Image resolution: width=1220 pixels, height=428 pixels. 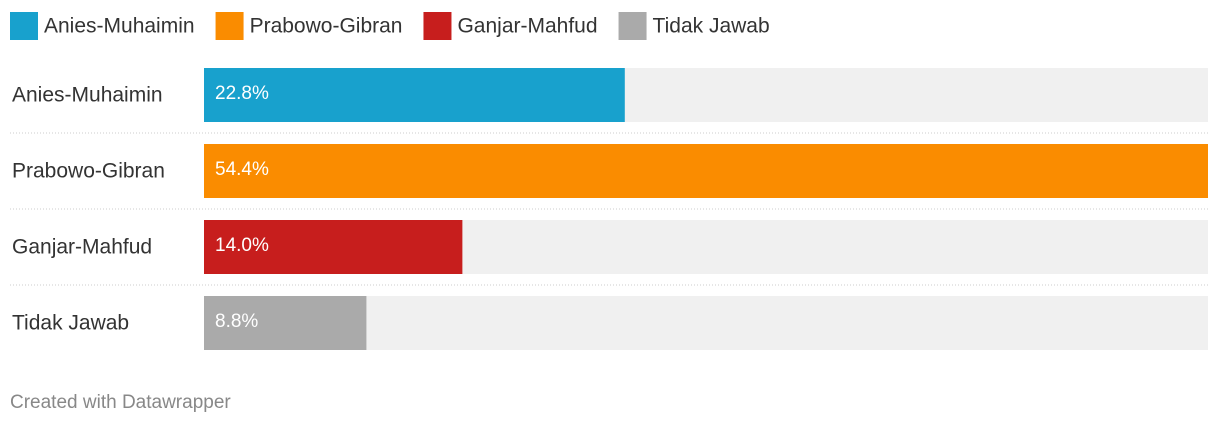 What do you see at coordinates (70, 323) in the screenshot?
I see `category-label: Tidak Jawab` at bounding box center [70, 323].